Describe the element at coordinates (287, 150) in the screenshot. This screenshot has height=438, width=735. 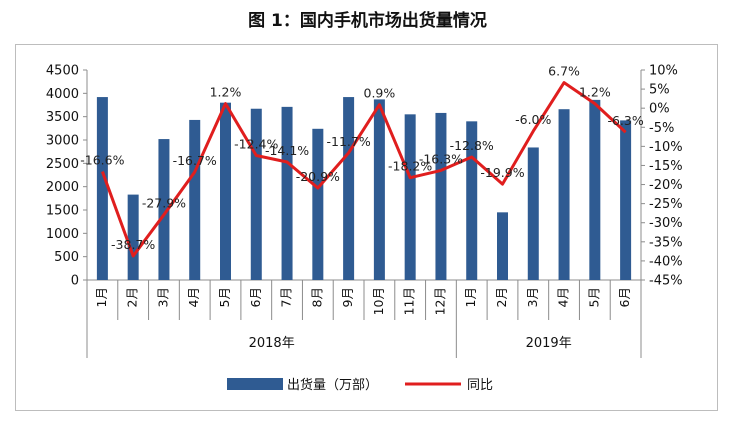
I see `line-data-label: -14.1%` at that location.